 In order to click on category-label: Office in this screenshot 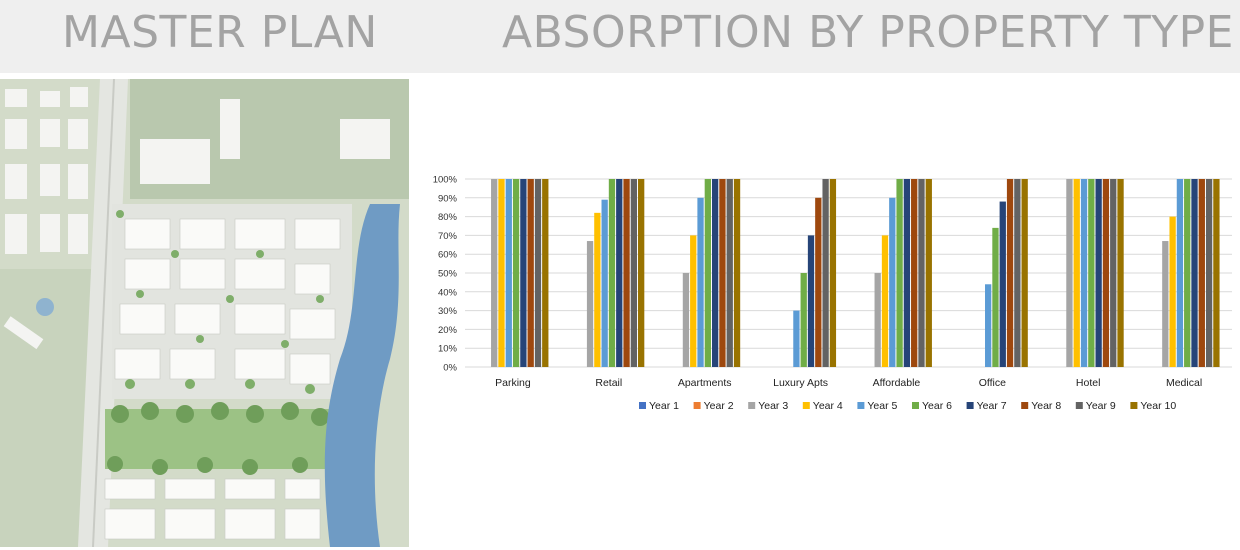, I will do `click(992, 383)`.